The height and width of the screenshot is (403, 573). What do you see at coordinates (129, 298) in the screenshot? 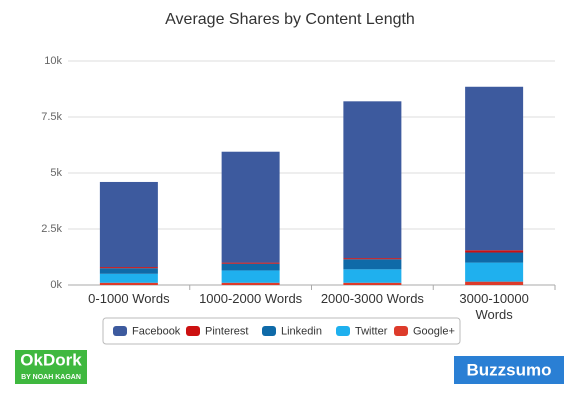
I see `x-tick-label: 0-1000 Words` at bounding box center [129, 298].